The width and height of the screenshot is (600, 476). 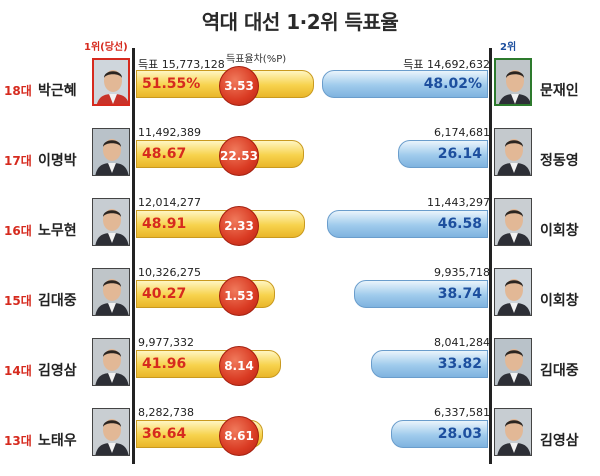 What do you see at coordinates (300, 22) in the screenshot?
I see `chart-title: 역대 대선 1·2위 득표율` at bounding box center [300, 22].